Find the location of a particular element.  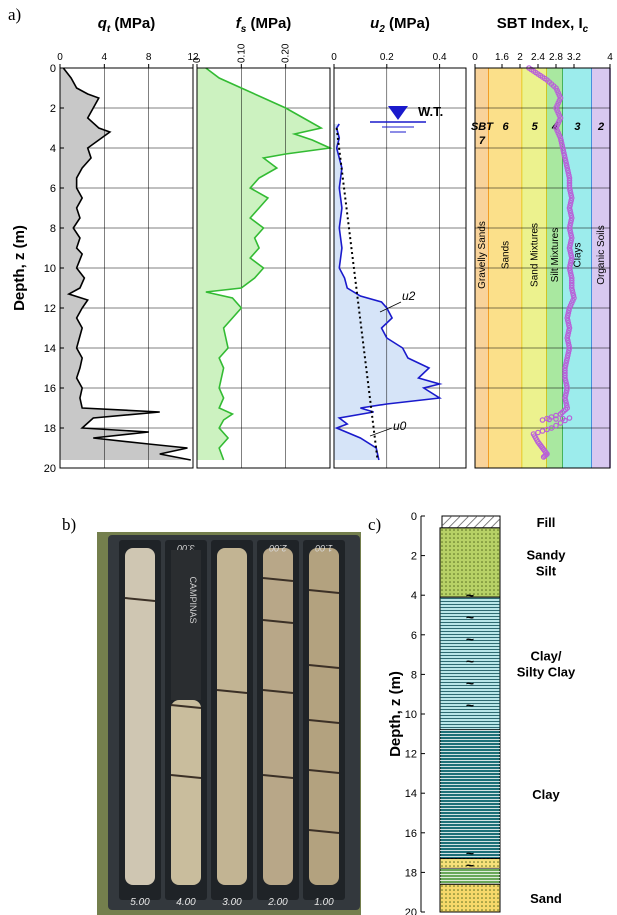

x-tick-label: 0.10 is located at coordinates (241, 53).